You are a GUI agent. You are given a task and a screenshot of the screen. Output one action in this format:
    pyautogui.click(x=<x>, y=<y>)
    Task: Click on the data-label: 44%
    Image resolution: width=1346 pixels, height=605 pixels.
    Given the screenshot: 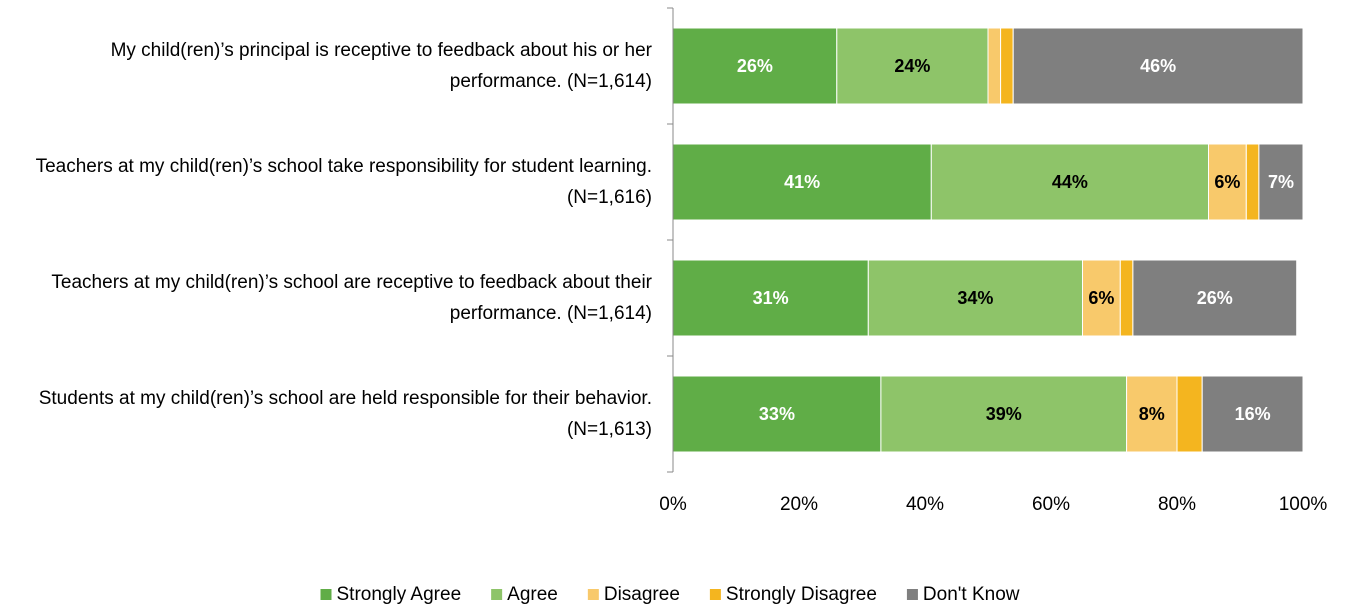 What is the action you would take?
    pyautogui.click(x=1070, y=182)
    